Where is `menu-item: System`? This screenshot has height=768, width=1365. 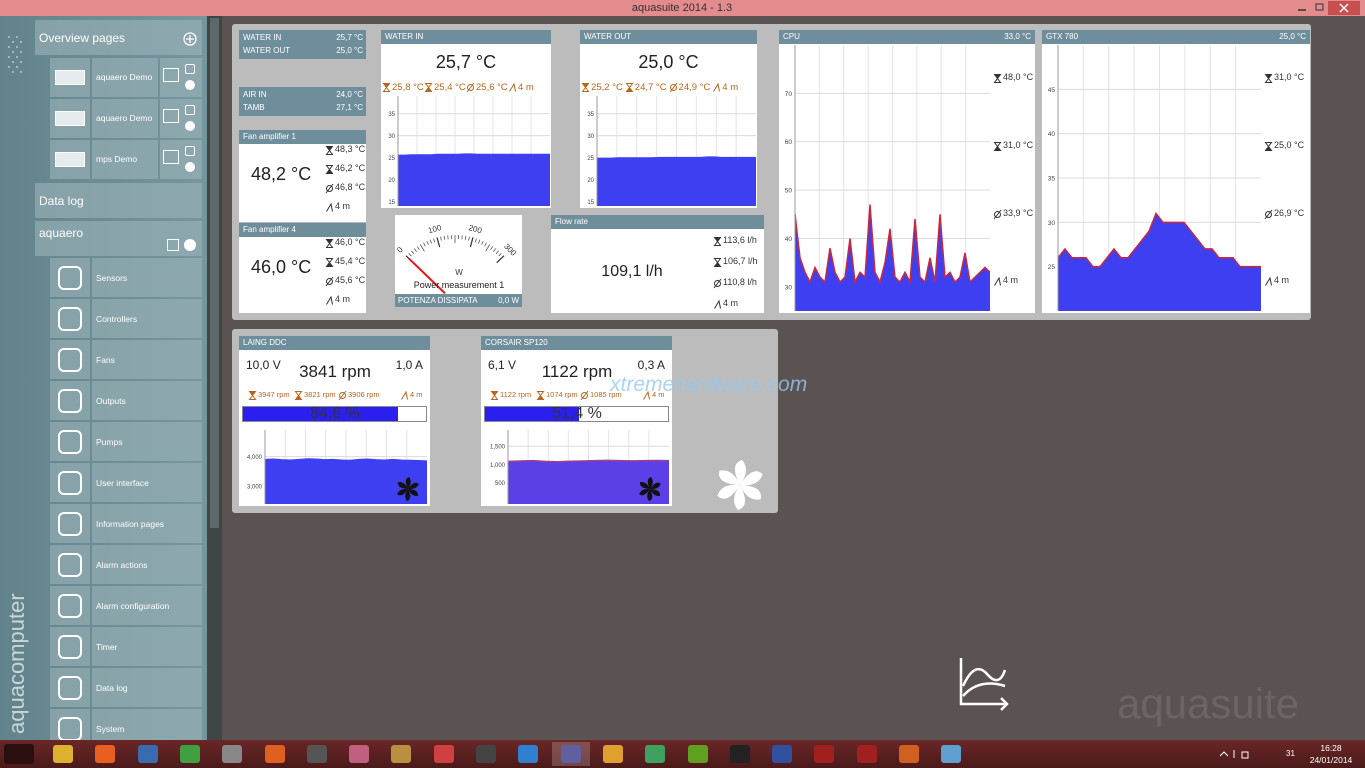
menu-item: System is located at coordinates (147, 724).